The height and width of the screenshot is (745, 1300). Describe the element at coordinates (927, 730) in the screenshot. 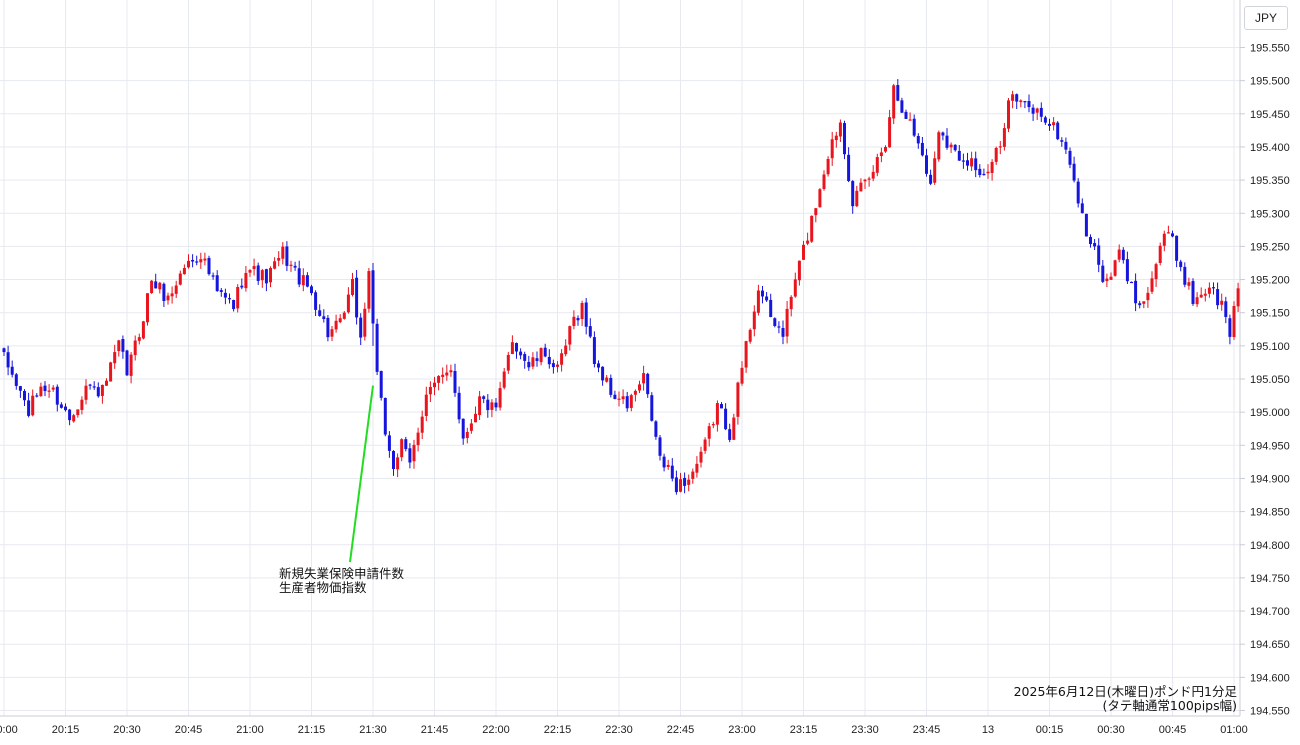

I see `x-tick-label: 23:45` at that location.